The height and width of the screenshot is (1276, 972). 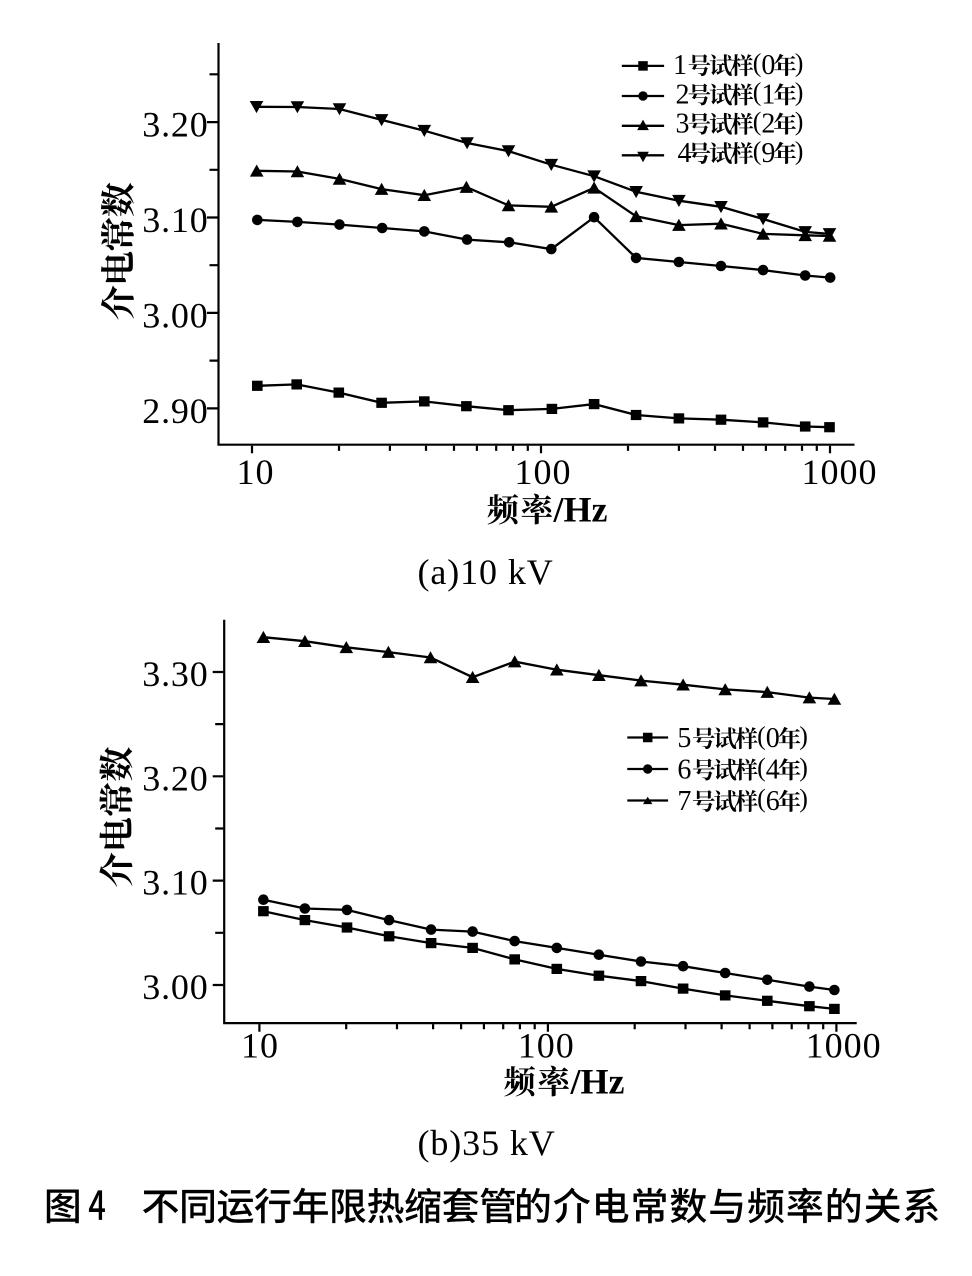 I want to click on svg-text: 9, so click(x=768, y=153).